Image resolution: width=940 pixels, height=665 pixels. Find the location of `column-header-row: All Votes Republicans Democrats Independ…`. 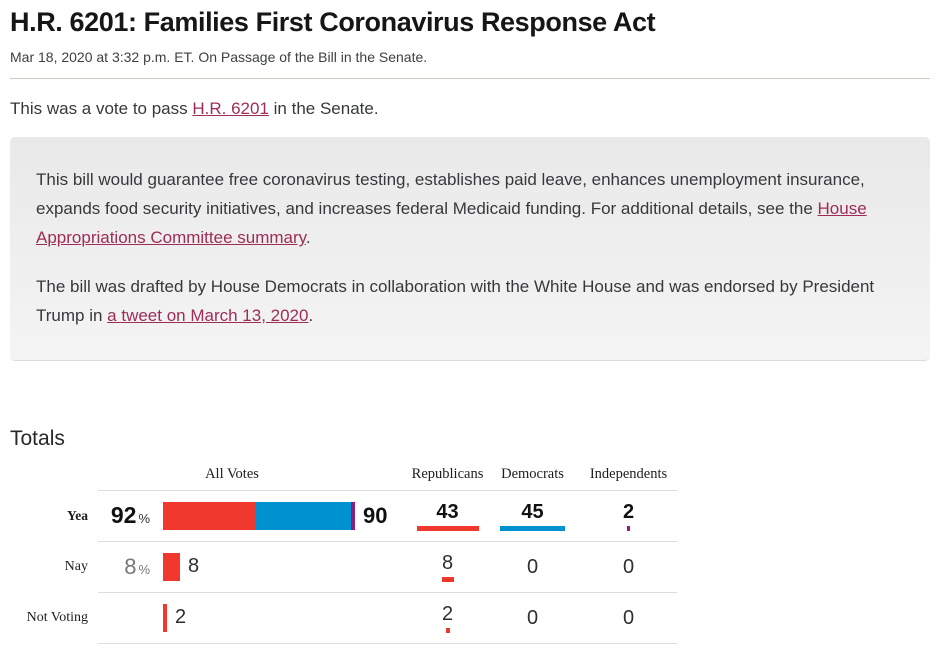

column-header-row: All Votes Republicans Democrats Independ… is located at coordinates (387, 476).